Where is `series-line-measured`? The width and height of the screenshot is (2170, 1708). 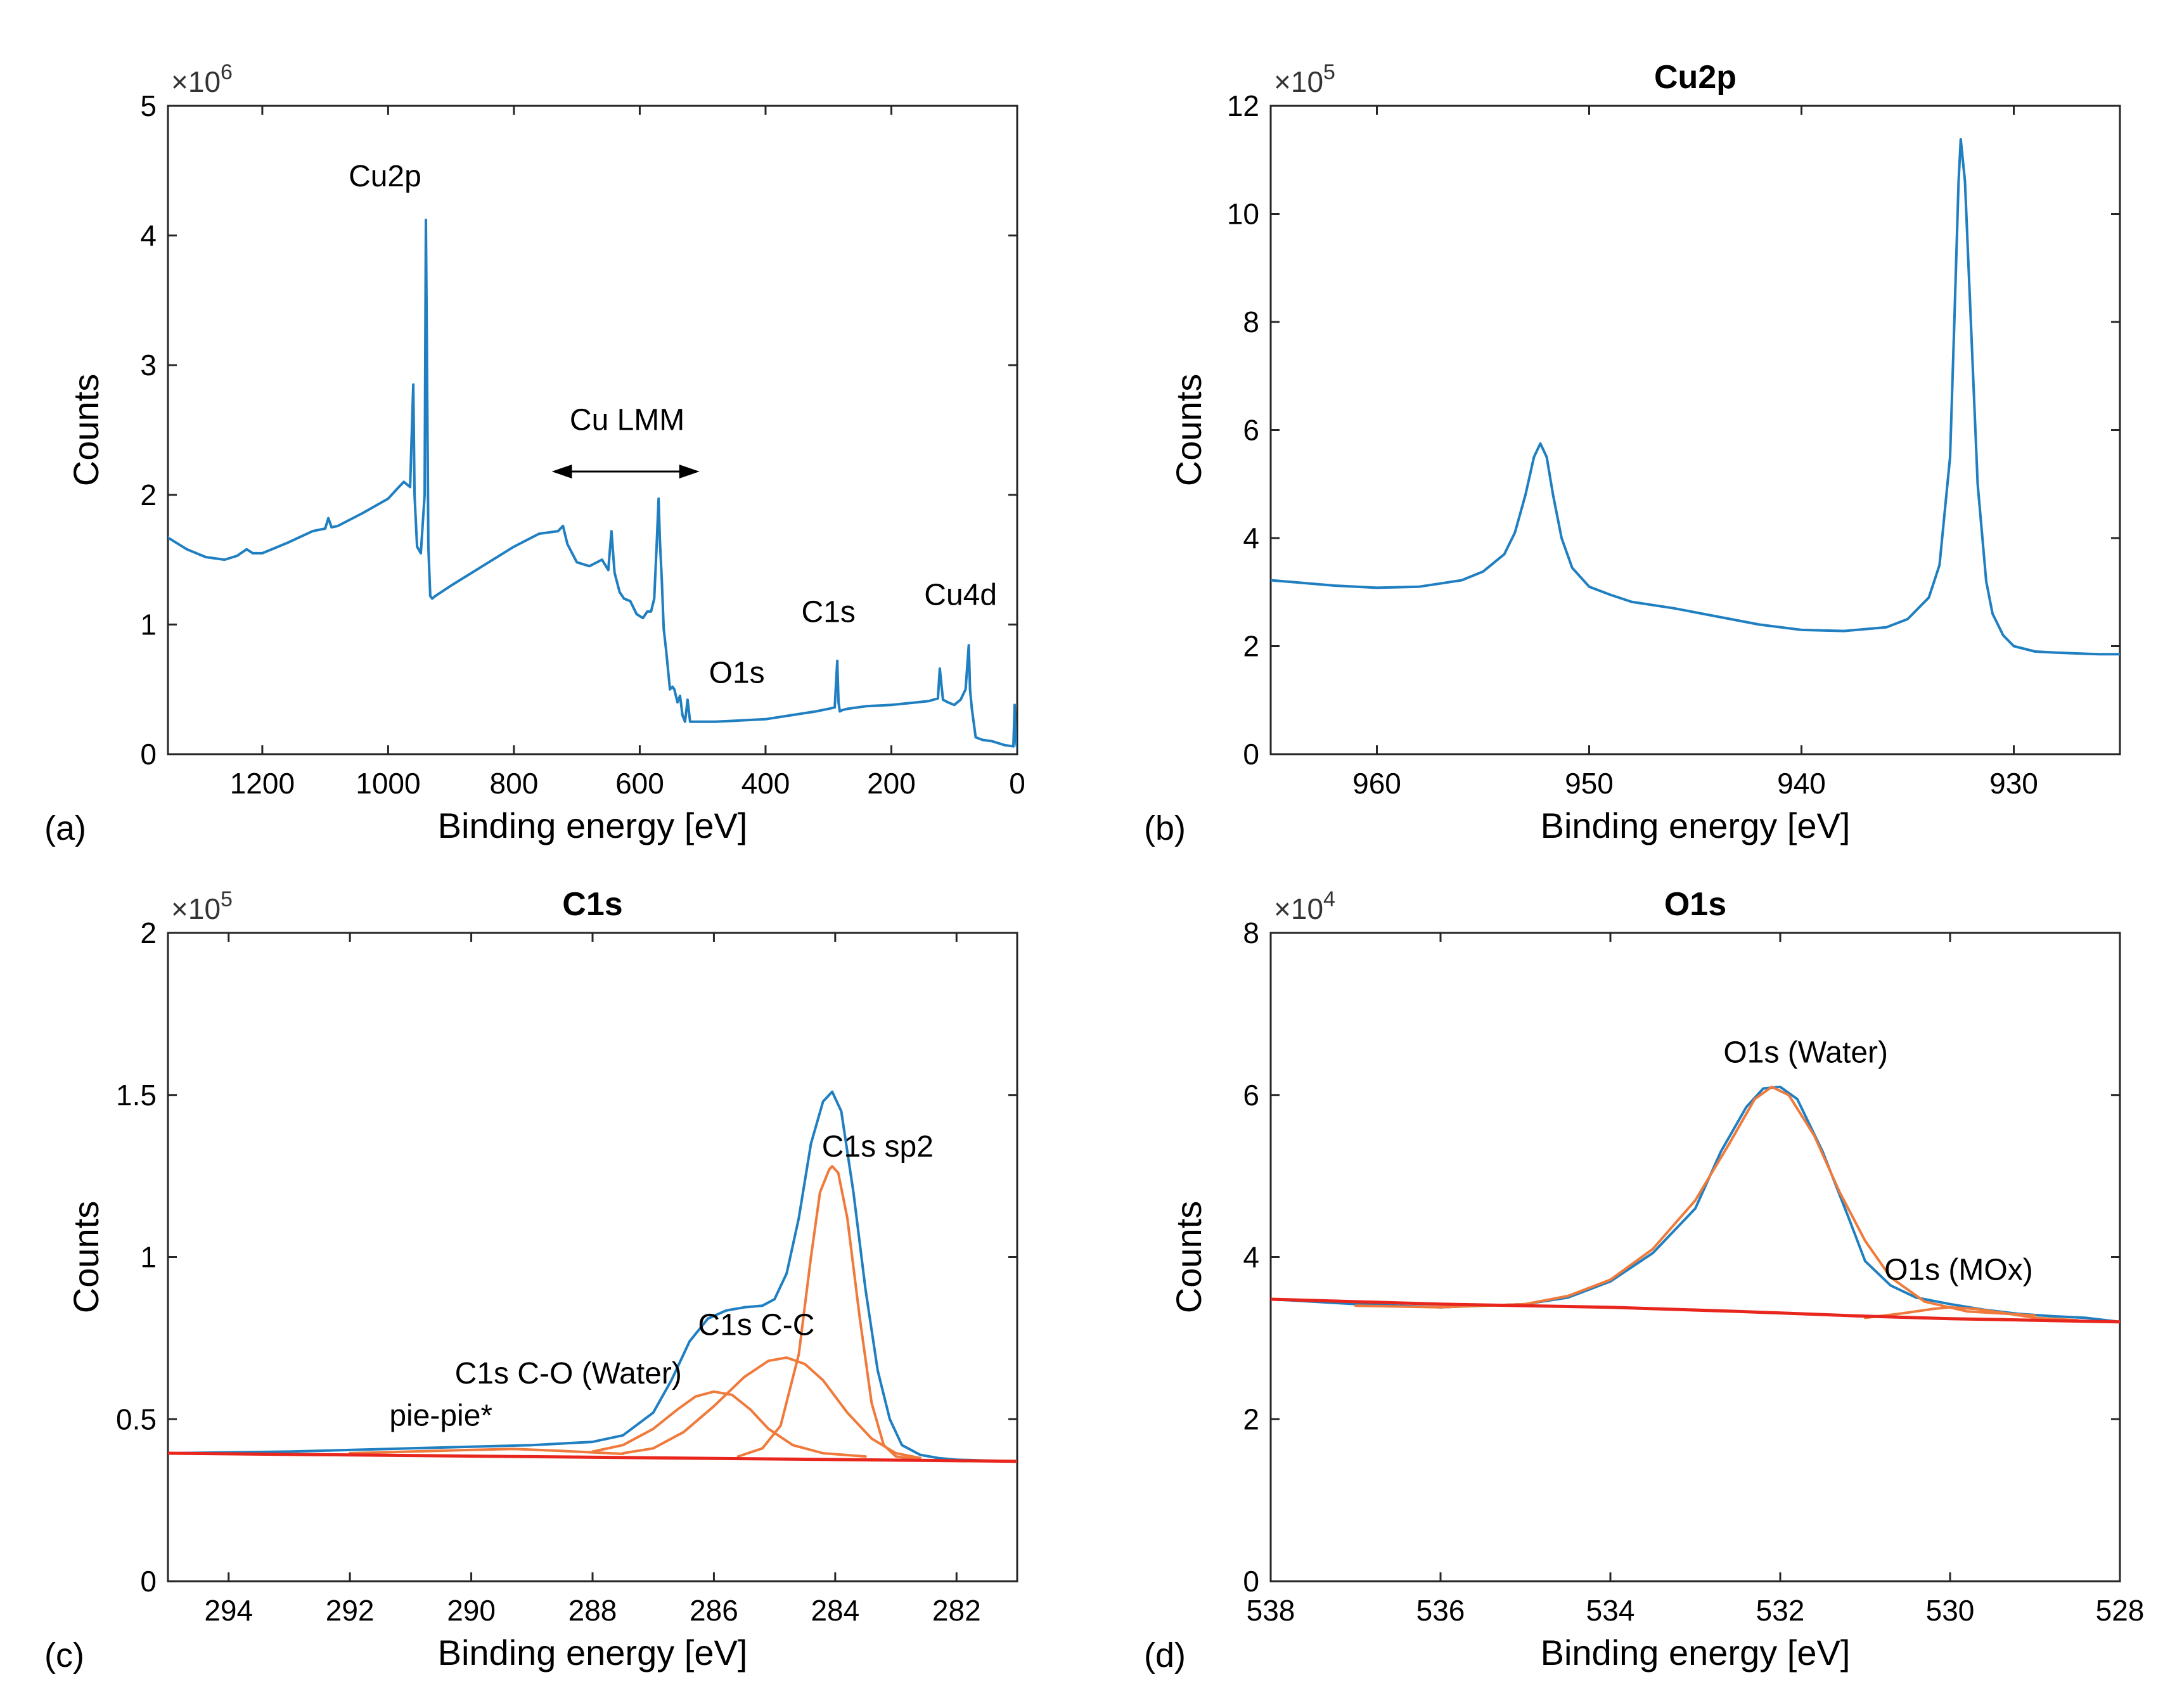 series-line-measured is located at coordinates (592, 1276).